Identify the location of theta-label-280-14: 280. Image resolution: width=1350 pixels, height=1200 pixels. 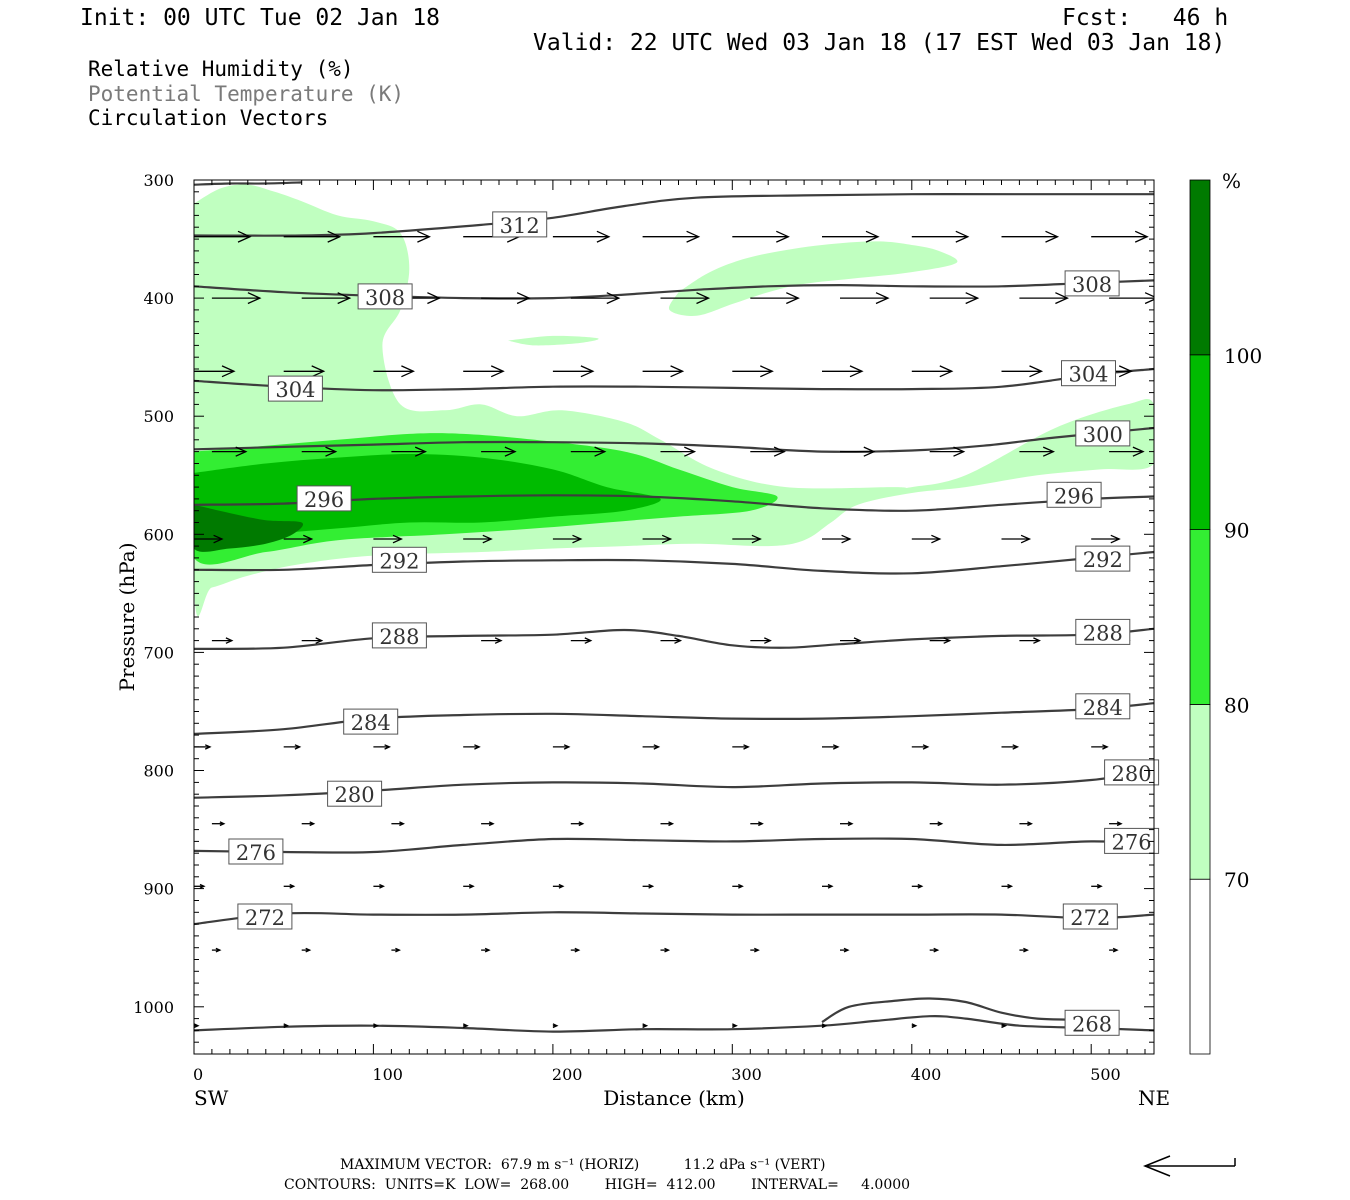
(355, 793).